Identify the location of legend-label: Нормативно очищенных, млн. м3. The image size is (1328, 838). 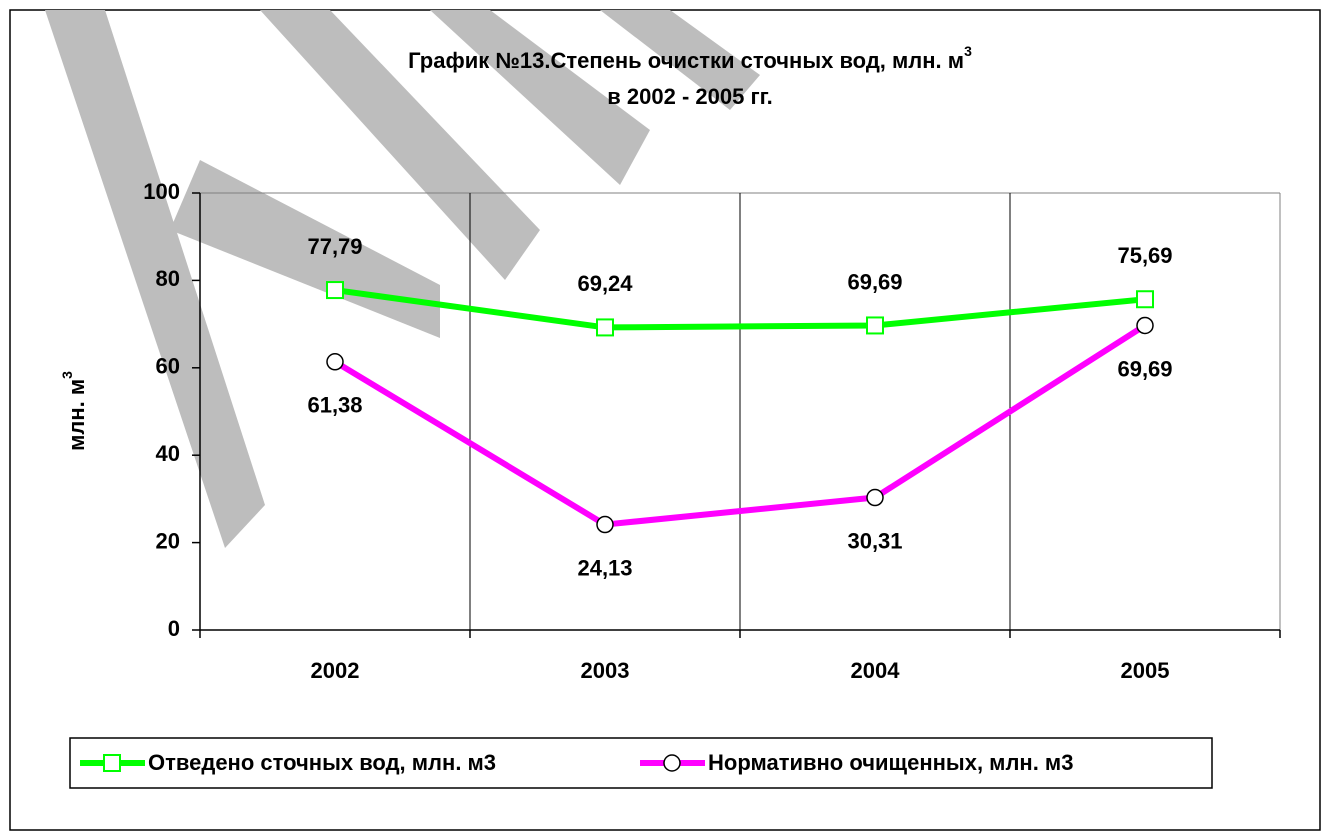
(890, 762).